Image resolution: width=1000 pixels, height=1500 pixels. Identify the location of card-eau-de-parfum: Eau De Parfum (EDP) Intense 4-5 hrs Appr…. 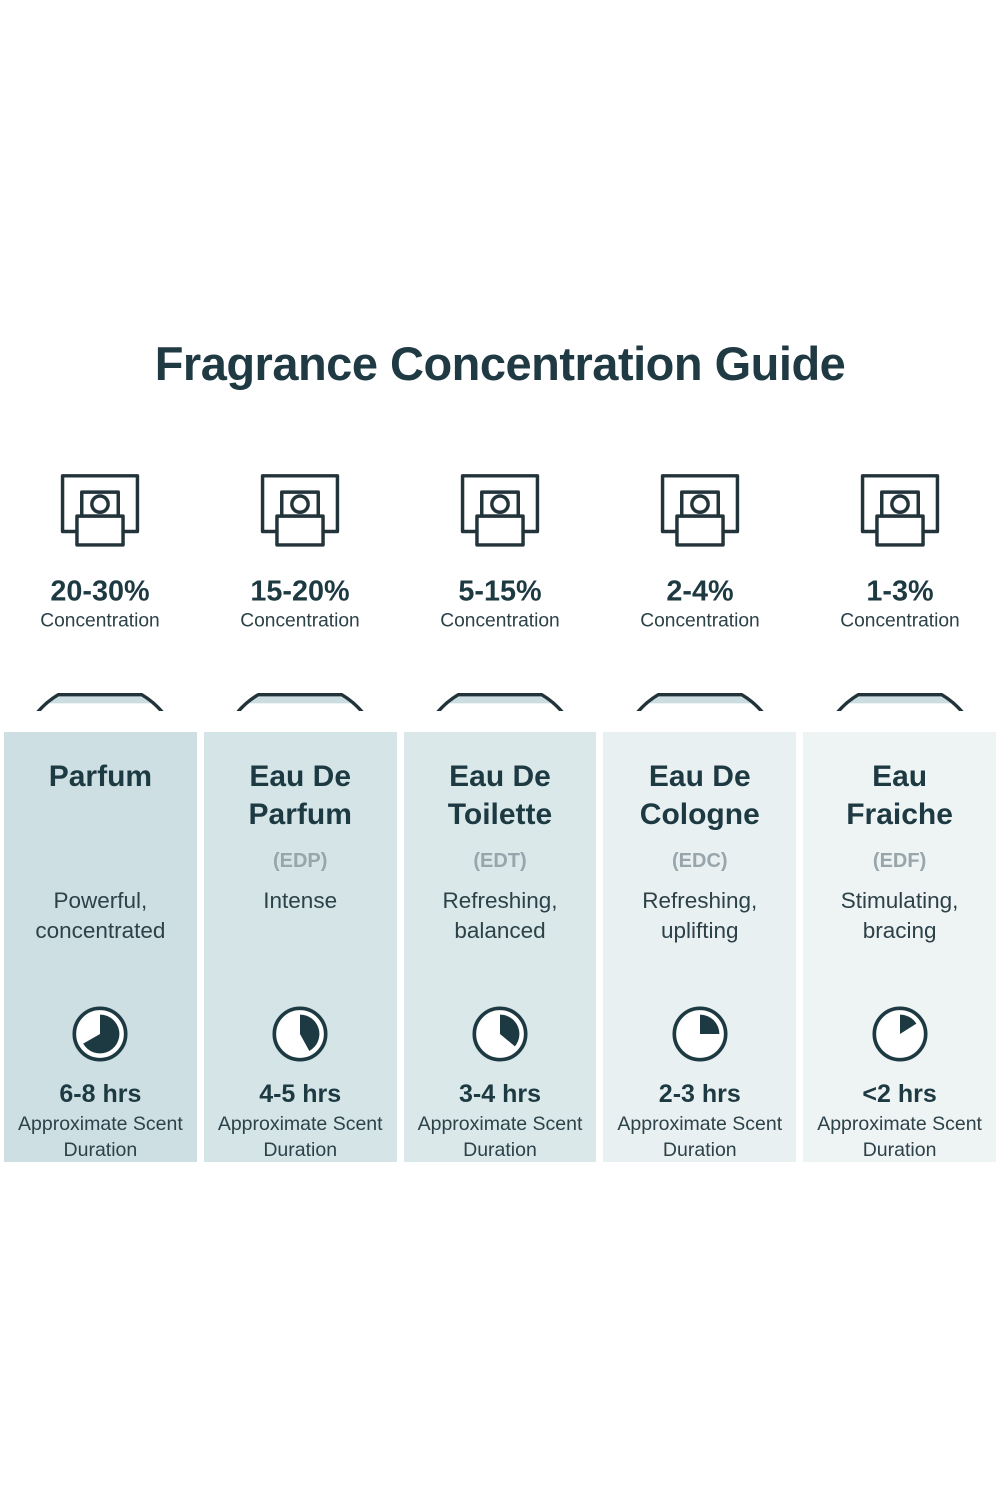
(300, 946).